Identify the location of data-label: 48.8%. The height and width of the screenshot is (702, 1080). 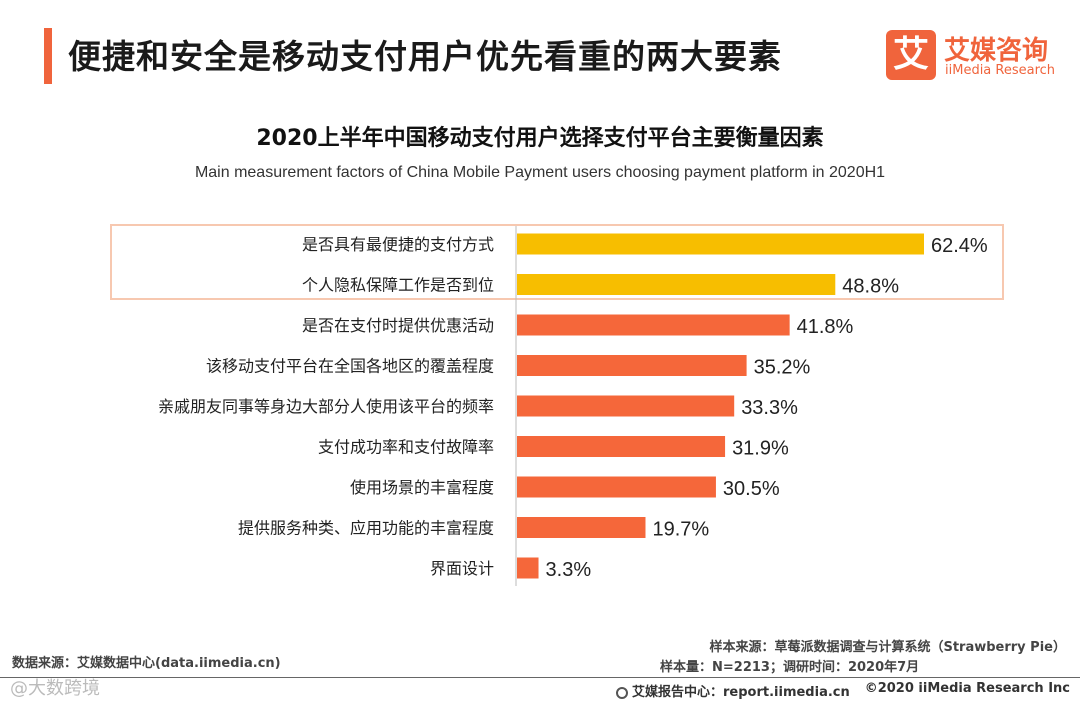
(870, 287).